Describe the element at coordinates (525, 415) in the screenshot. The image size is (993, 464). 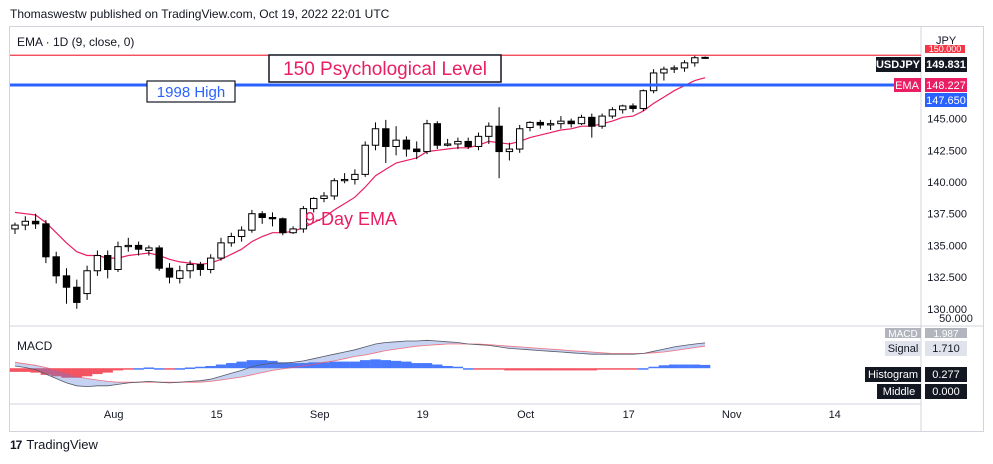
I see `time-tick-label: Oct` at that location.